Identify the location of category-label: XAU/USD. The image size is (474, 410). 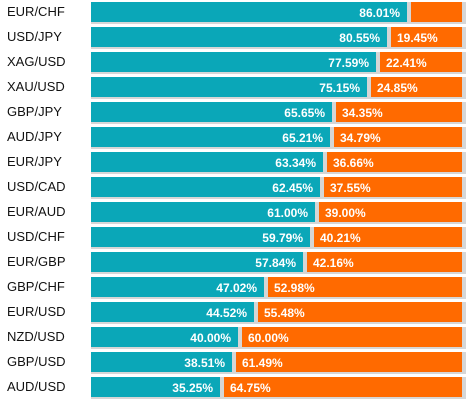
(36, 86).